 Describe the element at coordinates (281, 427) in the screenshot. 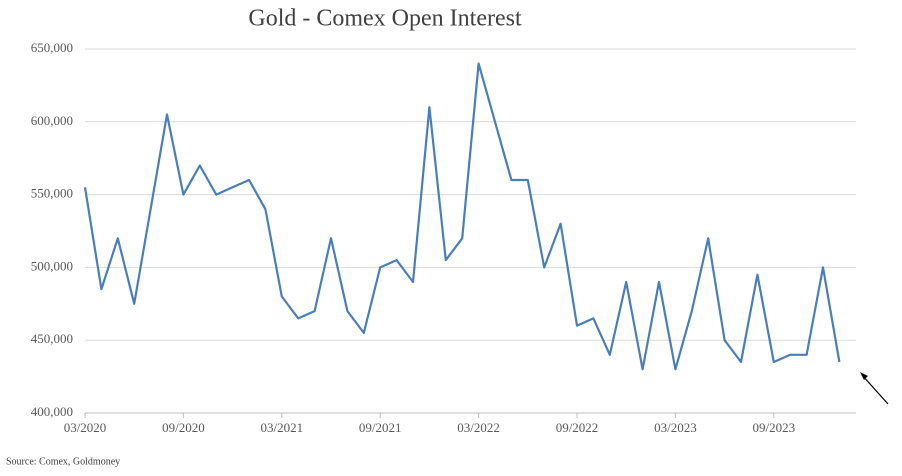

I see `x-tick-label: 03/2021` at that location.